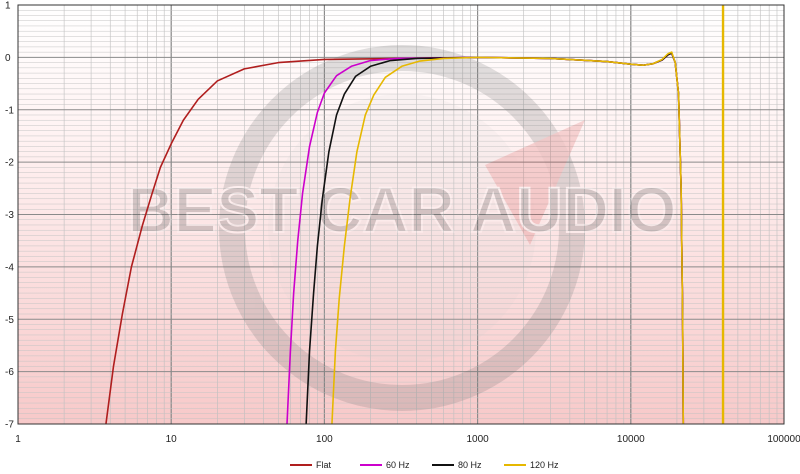 Image resolution: width=800 pixels, height=474 pixels. Describe the element at coordinates (18, 439) in the screenshot. I see `x-tick-label: 1` at that location.